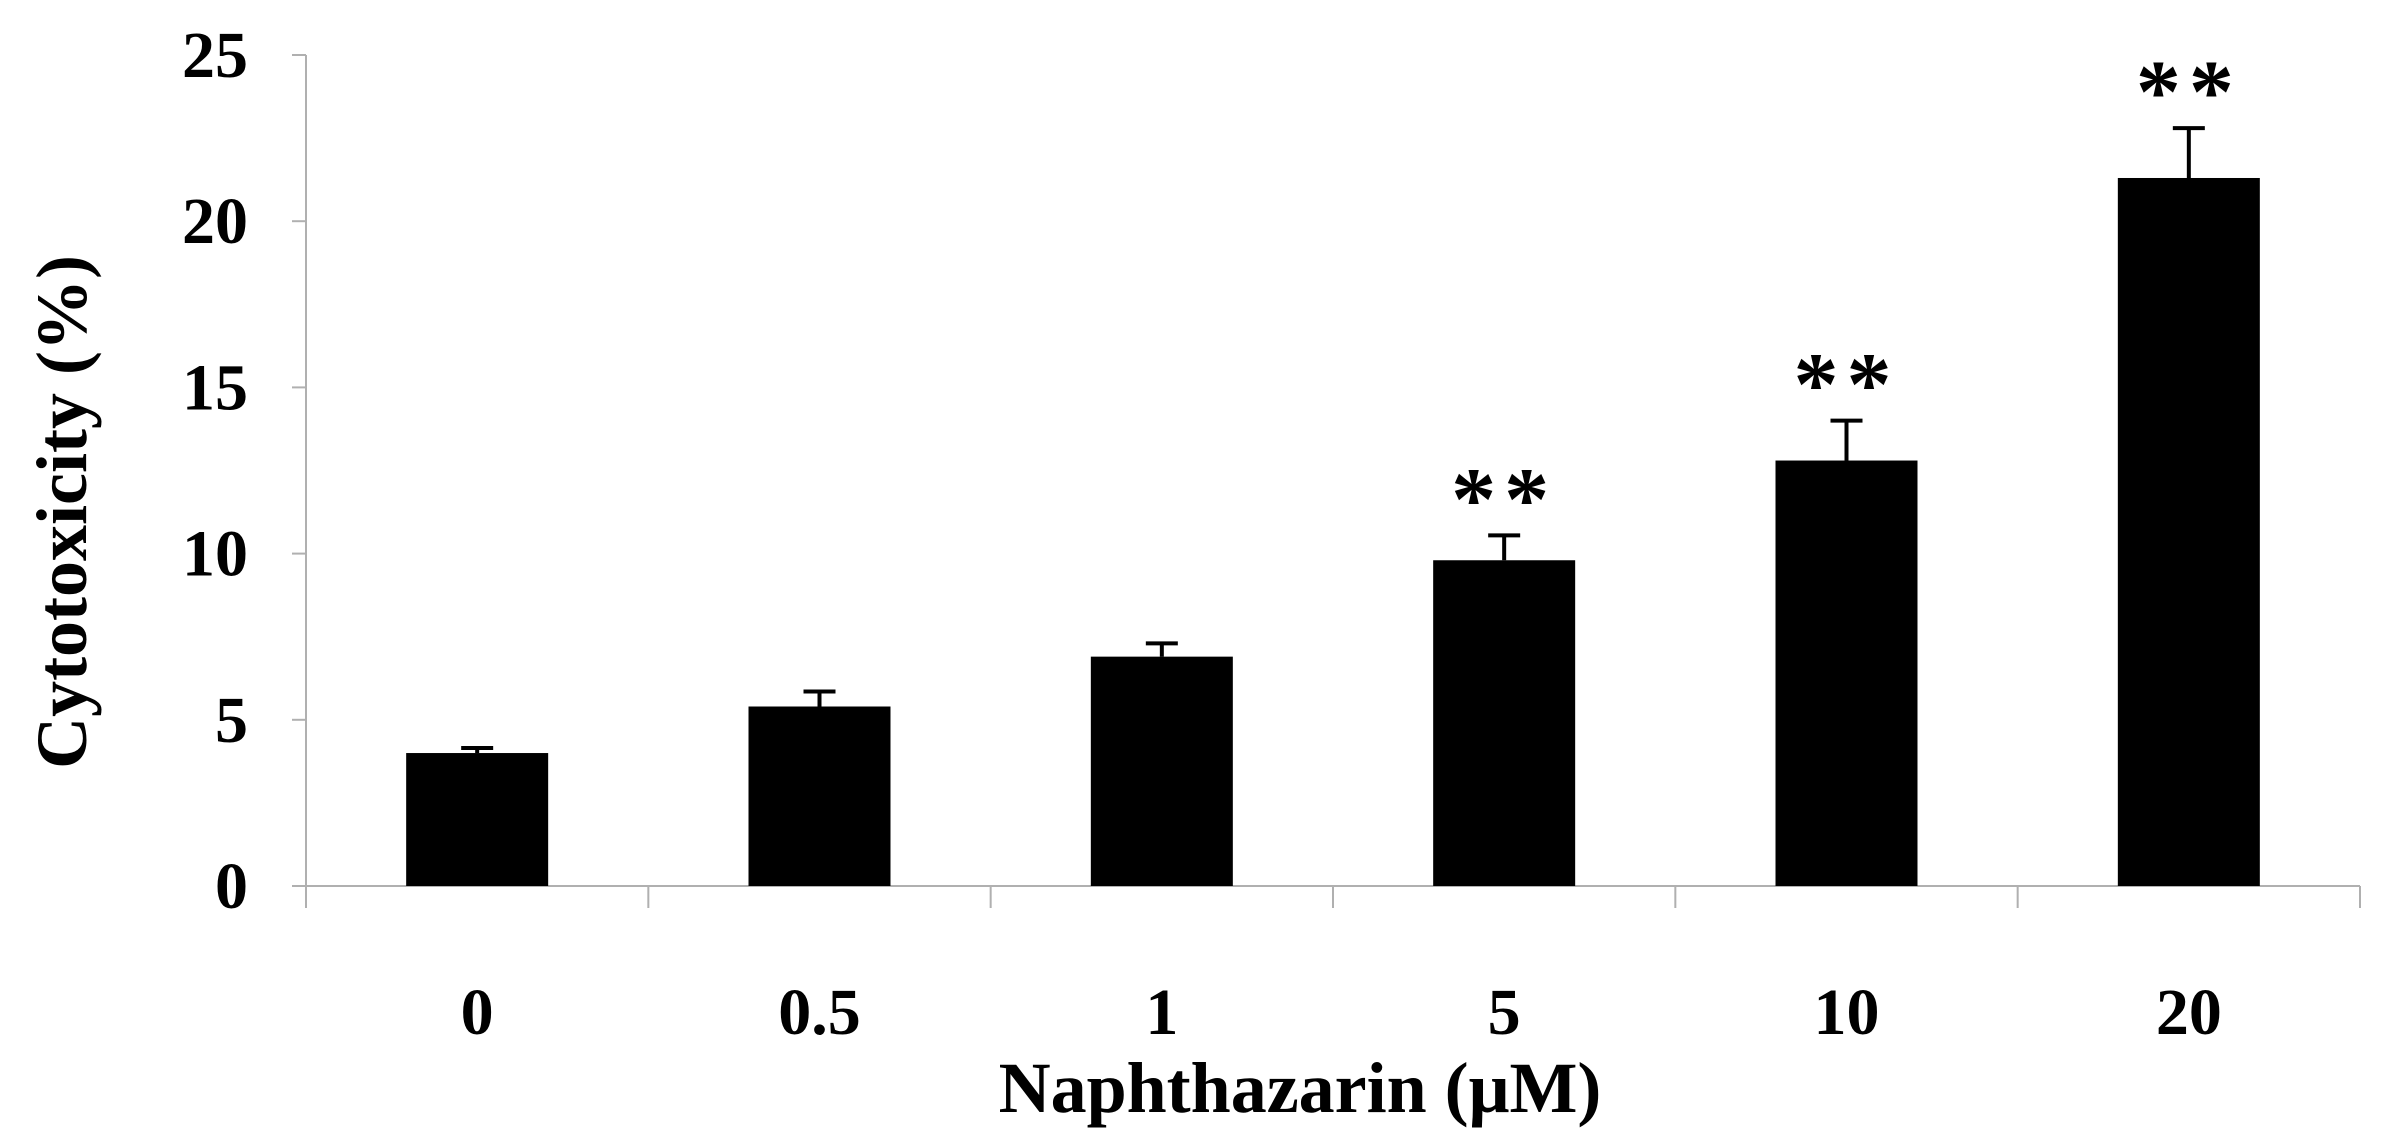  What do you see at coordinates (1300, 1088) in the screenshot?
I see `x-axis-title: Naphthazarin (μM)` at bounding box center [1300, 1088].